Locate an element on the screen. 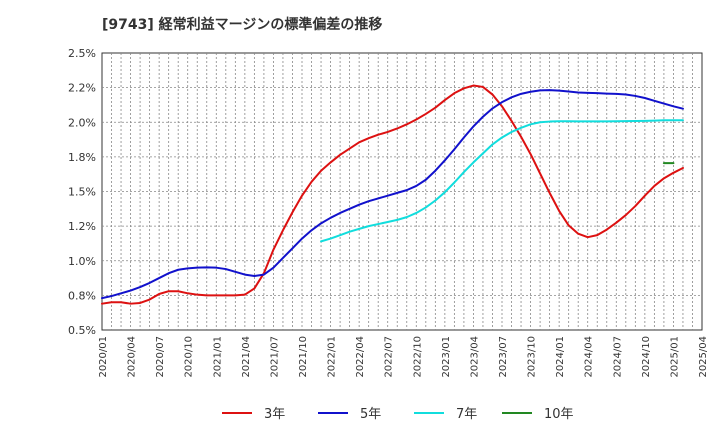  y-tick-label: 1.5% is located at coordinates (82, 192).